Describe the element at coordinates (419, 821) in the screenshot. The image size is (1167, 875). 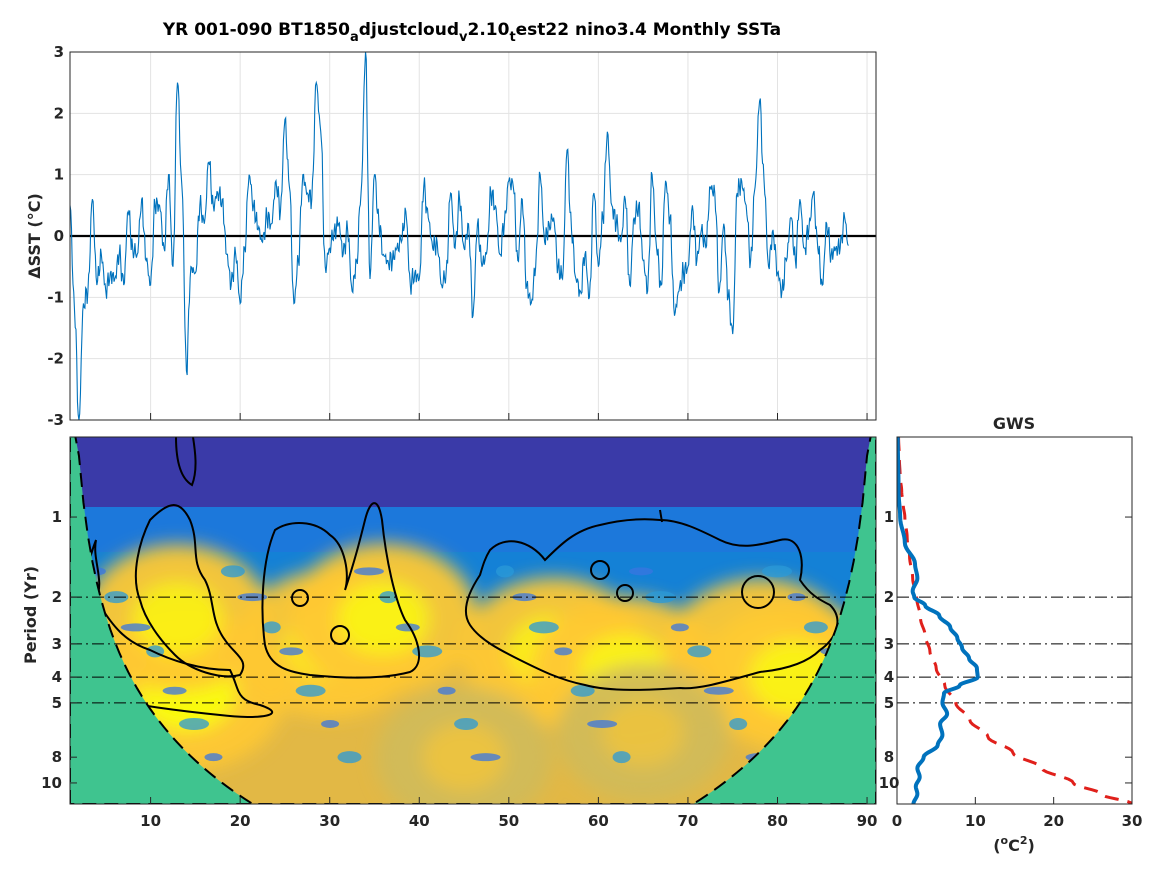
I see `tick-label-year: 40` at that location.